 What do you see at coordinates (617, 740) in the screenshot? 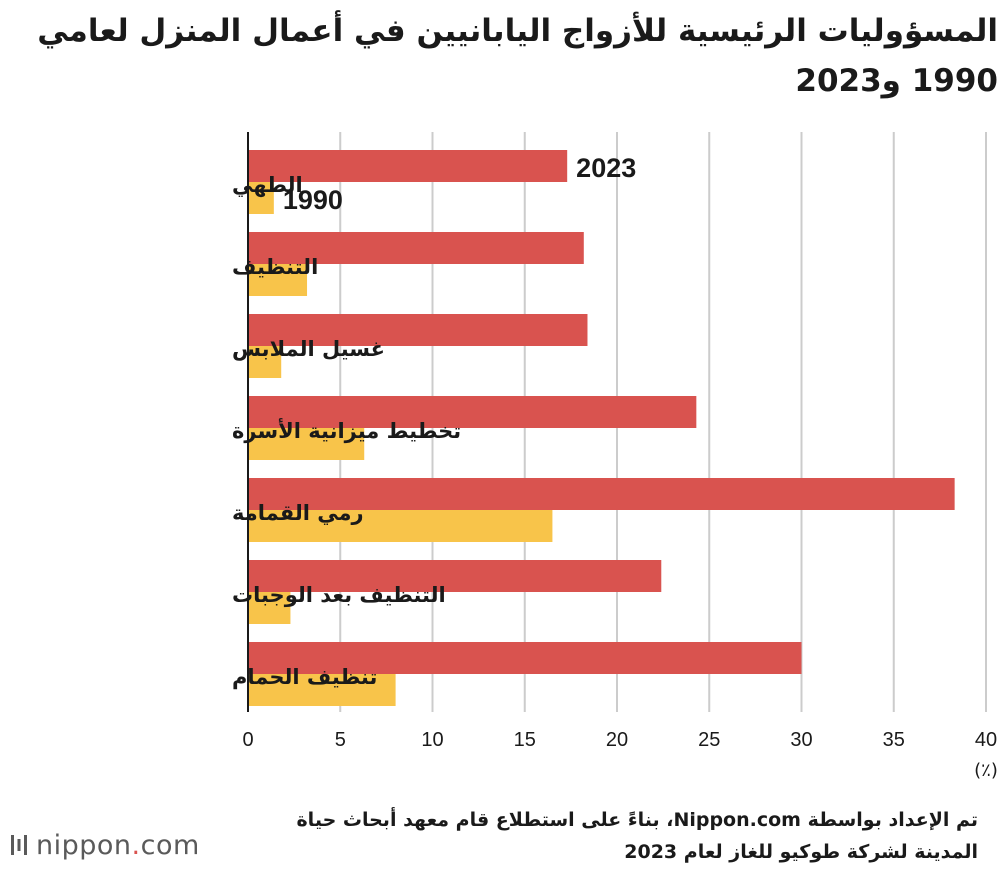
I see `x-tick-label: 20` at bounding box center [617, 740].